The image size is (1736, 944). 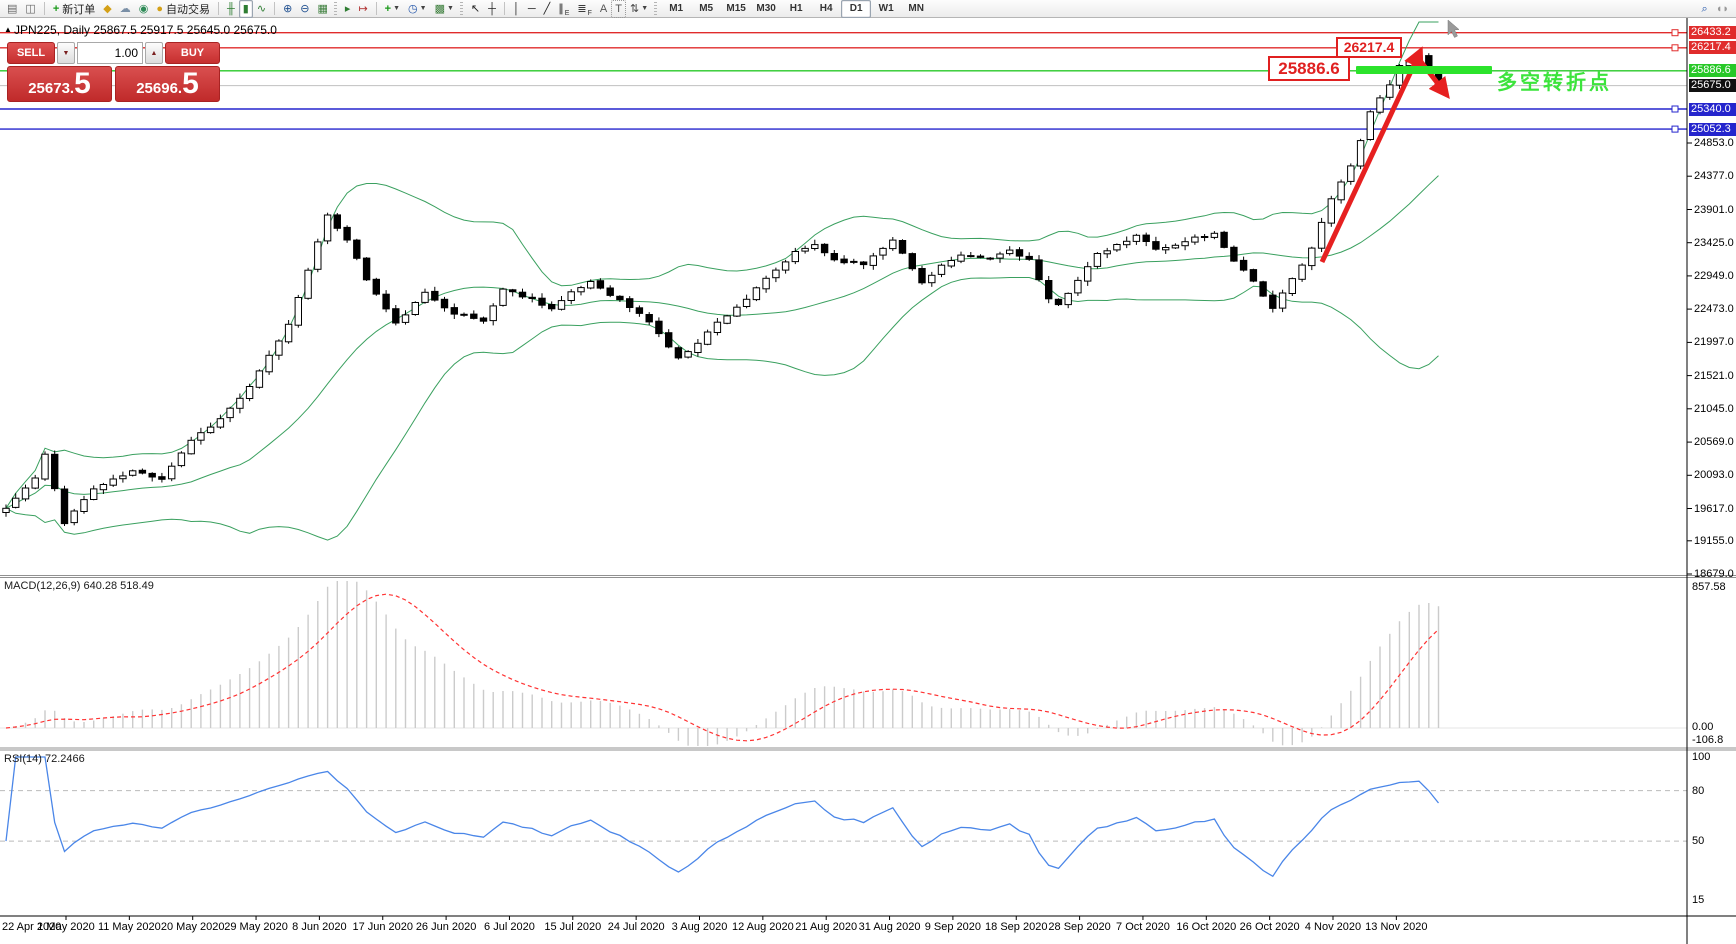 What do you see at coordinates (1206, 927) in the screenshot?
I see `date-label: 16 Oct 2020` at bounding box center [1206, 927].